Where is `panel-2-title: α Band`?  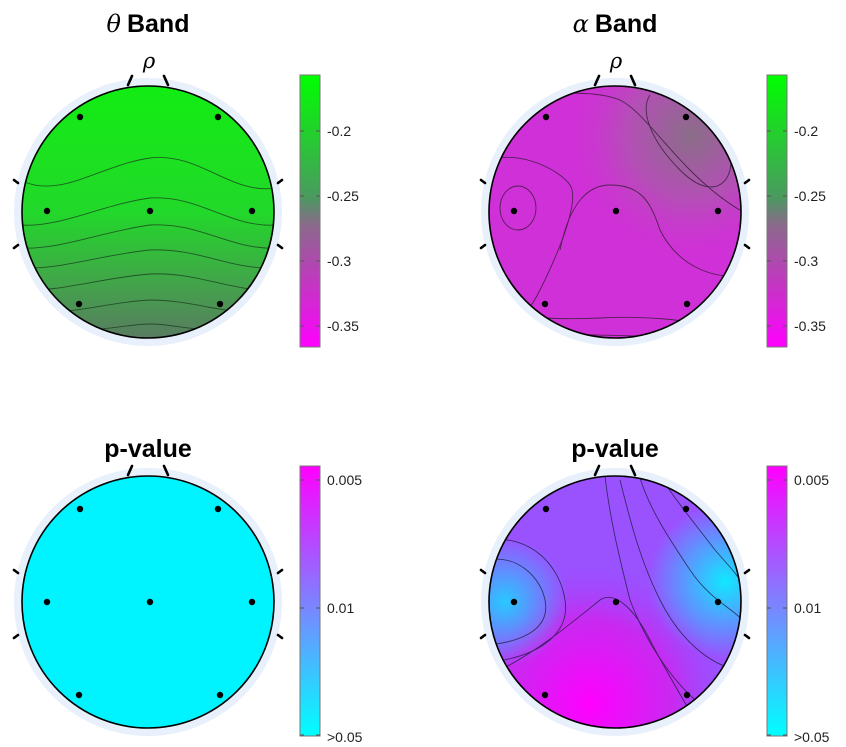
panel-2-title: α Band is located at coordinates (615, 24).